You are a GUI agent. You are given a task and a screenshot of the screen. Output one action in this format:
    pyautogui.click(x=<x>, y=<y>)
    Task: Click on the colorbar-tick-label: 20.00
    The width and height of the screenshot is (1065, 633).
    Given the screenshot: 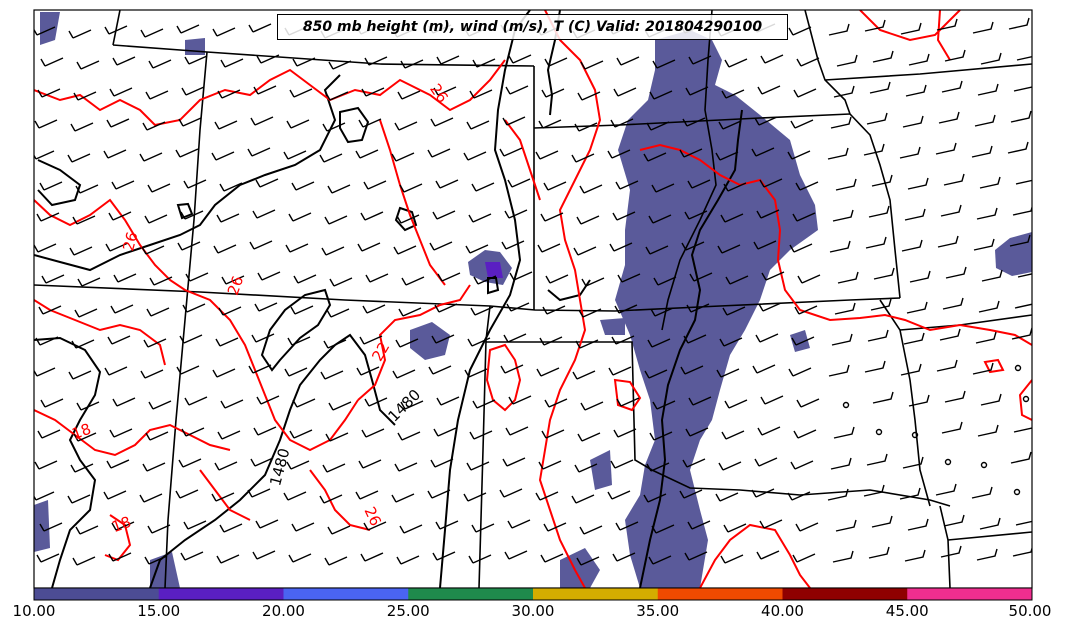 What is the action you would take?
    pyautogui.click(x=283, y=611)
    